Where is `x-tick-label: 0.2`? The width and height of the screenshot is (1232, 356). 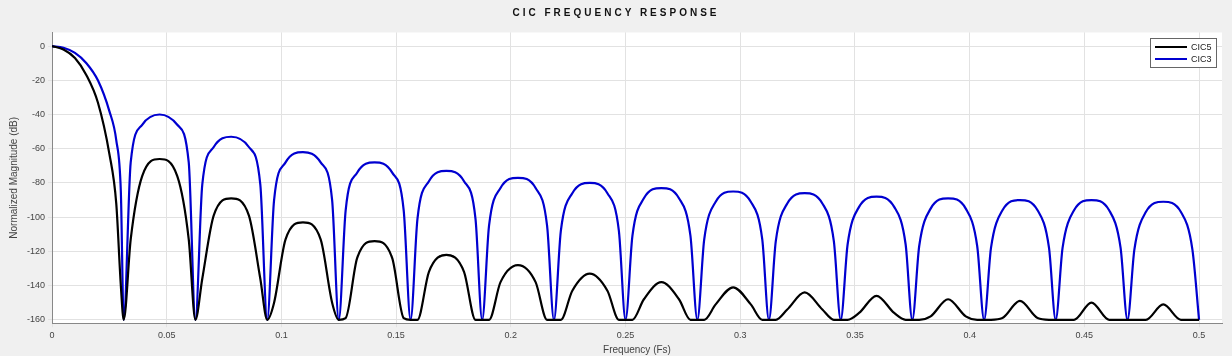 x-tick-label: 0.2 is located at coordinates (511, 335).